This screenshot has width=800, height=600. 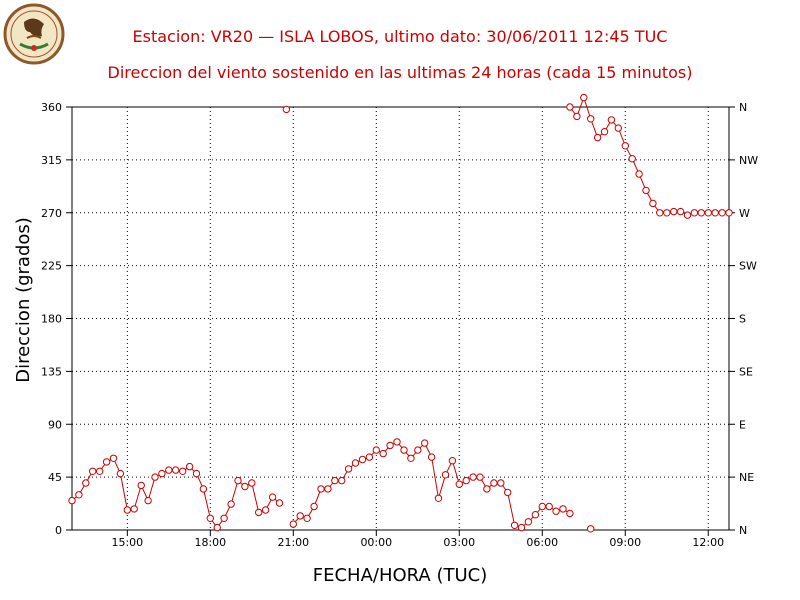 I want to click on x-axis-title: FECHA/HORA (TUC), so click(x=400, y=575).